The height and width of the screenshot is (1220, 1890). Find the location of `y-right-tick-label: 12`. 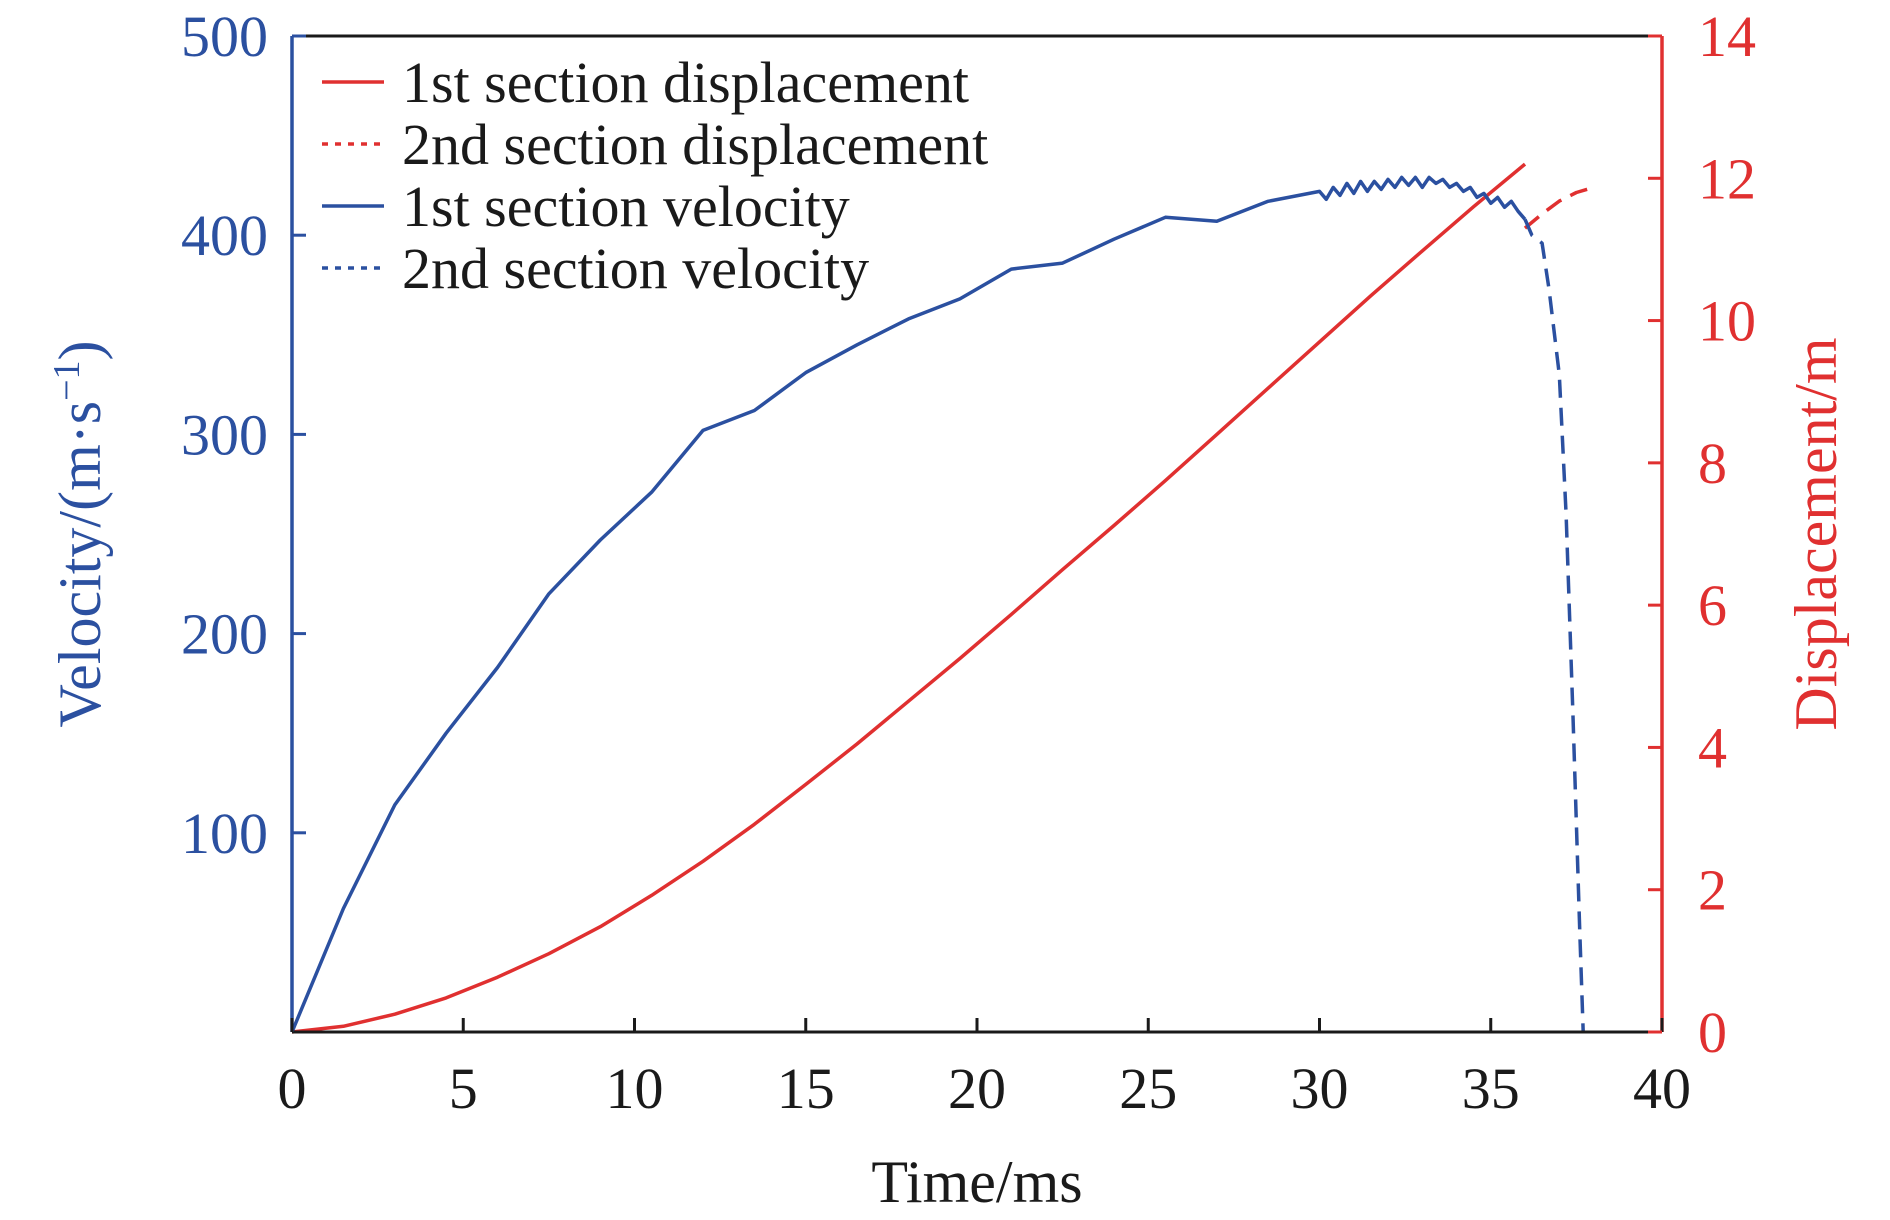

y-right-tick-label: 12 is located at coordinates (1727, 178).